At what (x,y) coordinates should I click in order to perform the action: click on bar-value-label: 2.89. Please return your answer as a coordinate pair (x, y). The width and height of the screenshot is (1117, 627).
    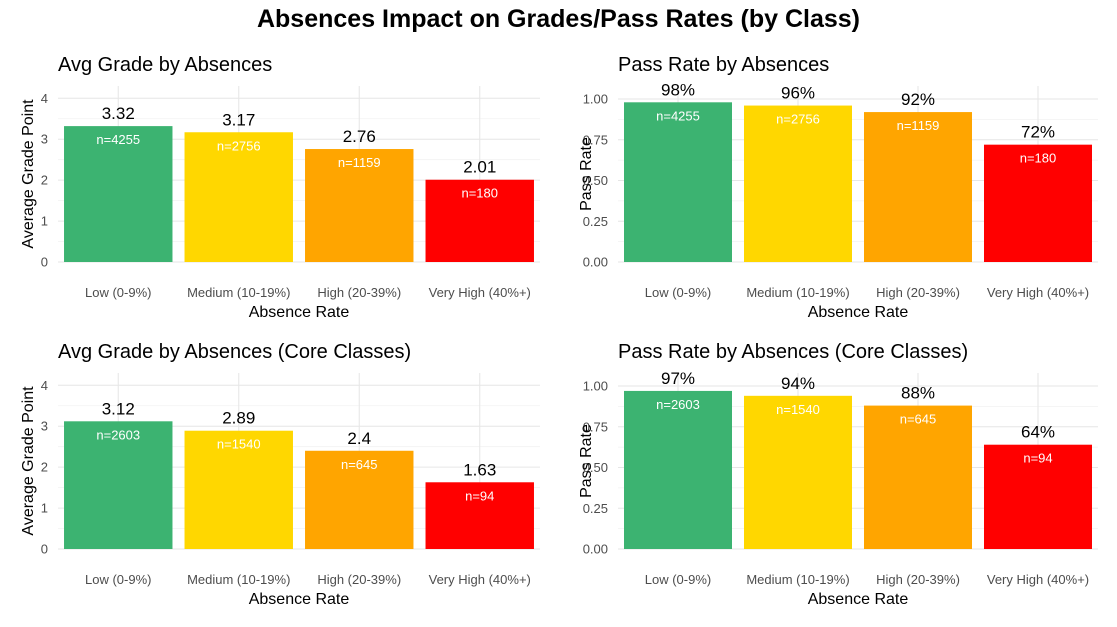
    Looking at the image, I should click on (238, 418).